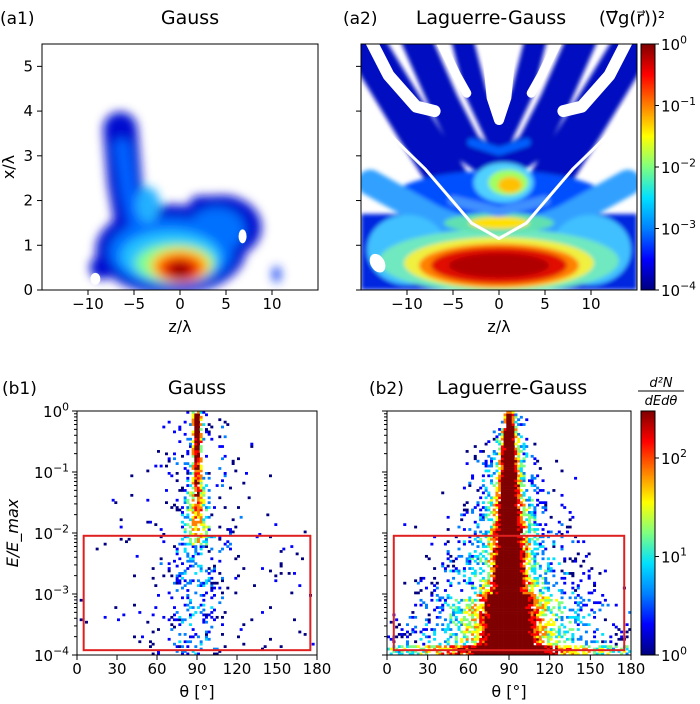  What do you see at coordinates (491, 18) in the screenshot?
I see `panel-title: Laguerre-Gauss` at bounding box center [491, 18].